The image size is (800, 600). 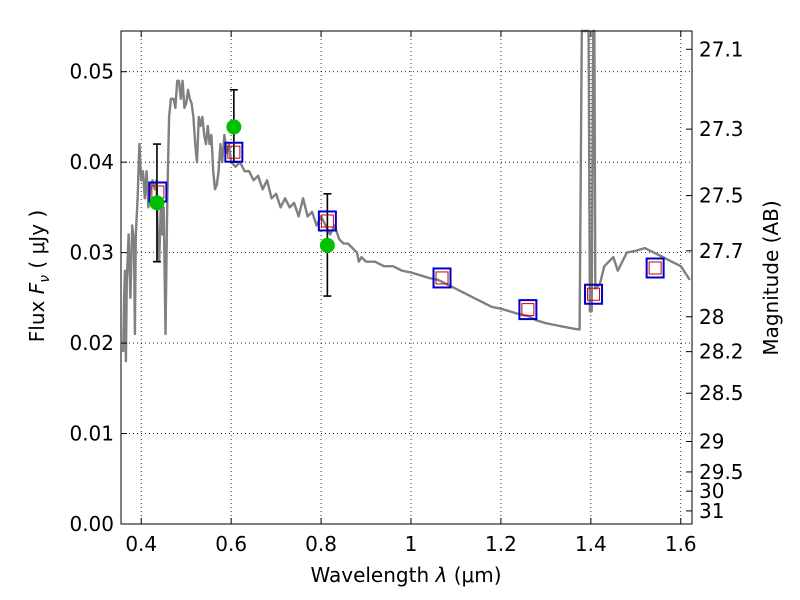 I want to click on y-tick-label: 0.02, so click(x=91, y=343).